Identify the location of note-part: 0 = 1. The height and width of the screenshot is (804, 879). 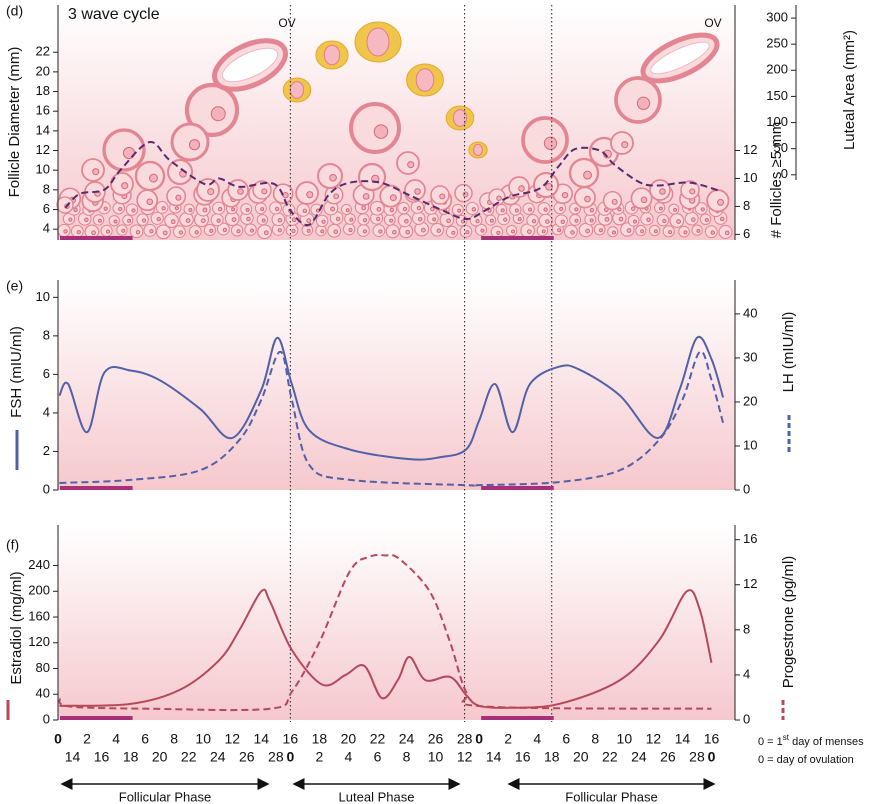
(770, 742).